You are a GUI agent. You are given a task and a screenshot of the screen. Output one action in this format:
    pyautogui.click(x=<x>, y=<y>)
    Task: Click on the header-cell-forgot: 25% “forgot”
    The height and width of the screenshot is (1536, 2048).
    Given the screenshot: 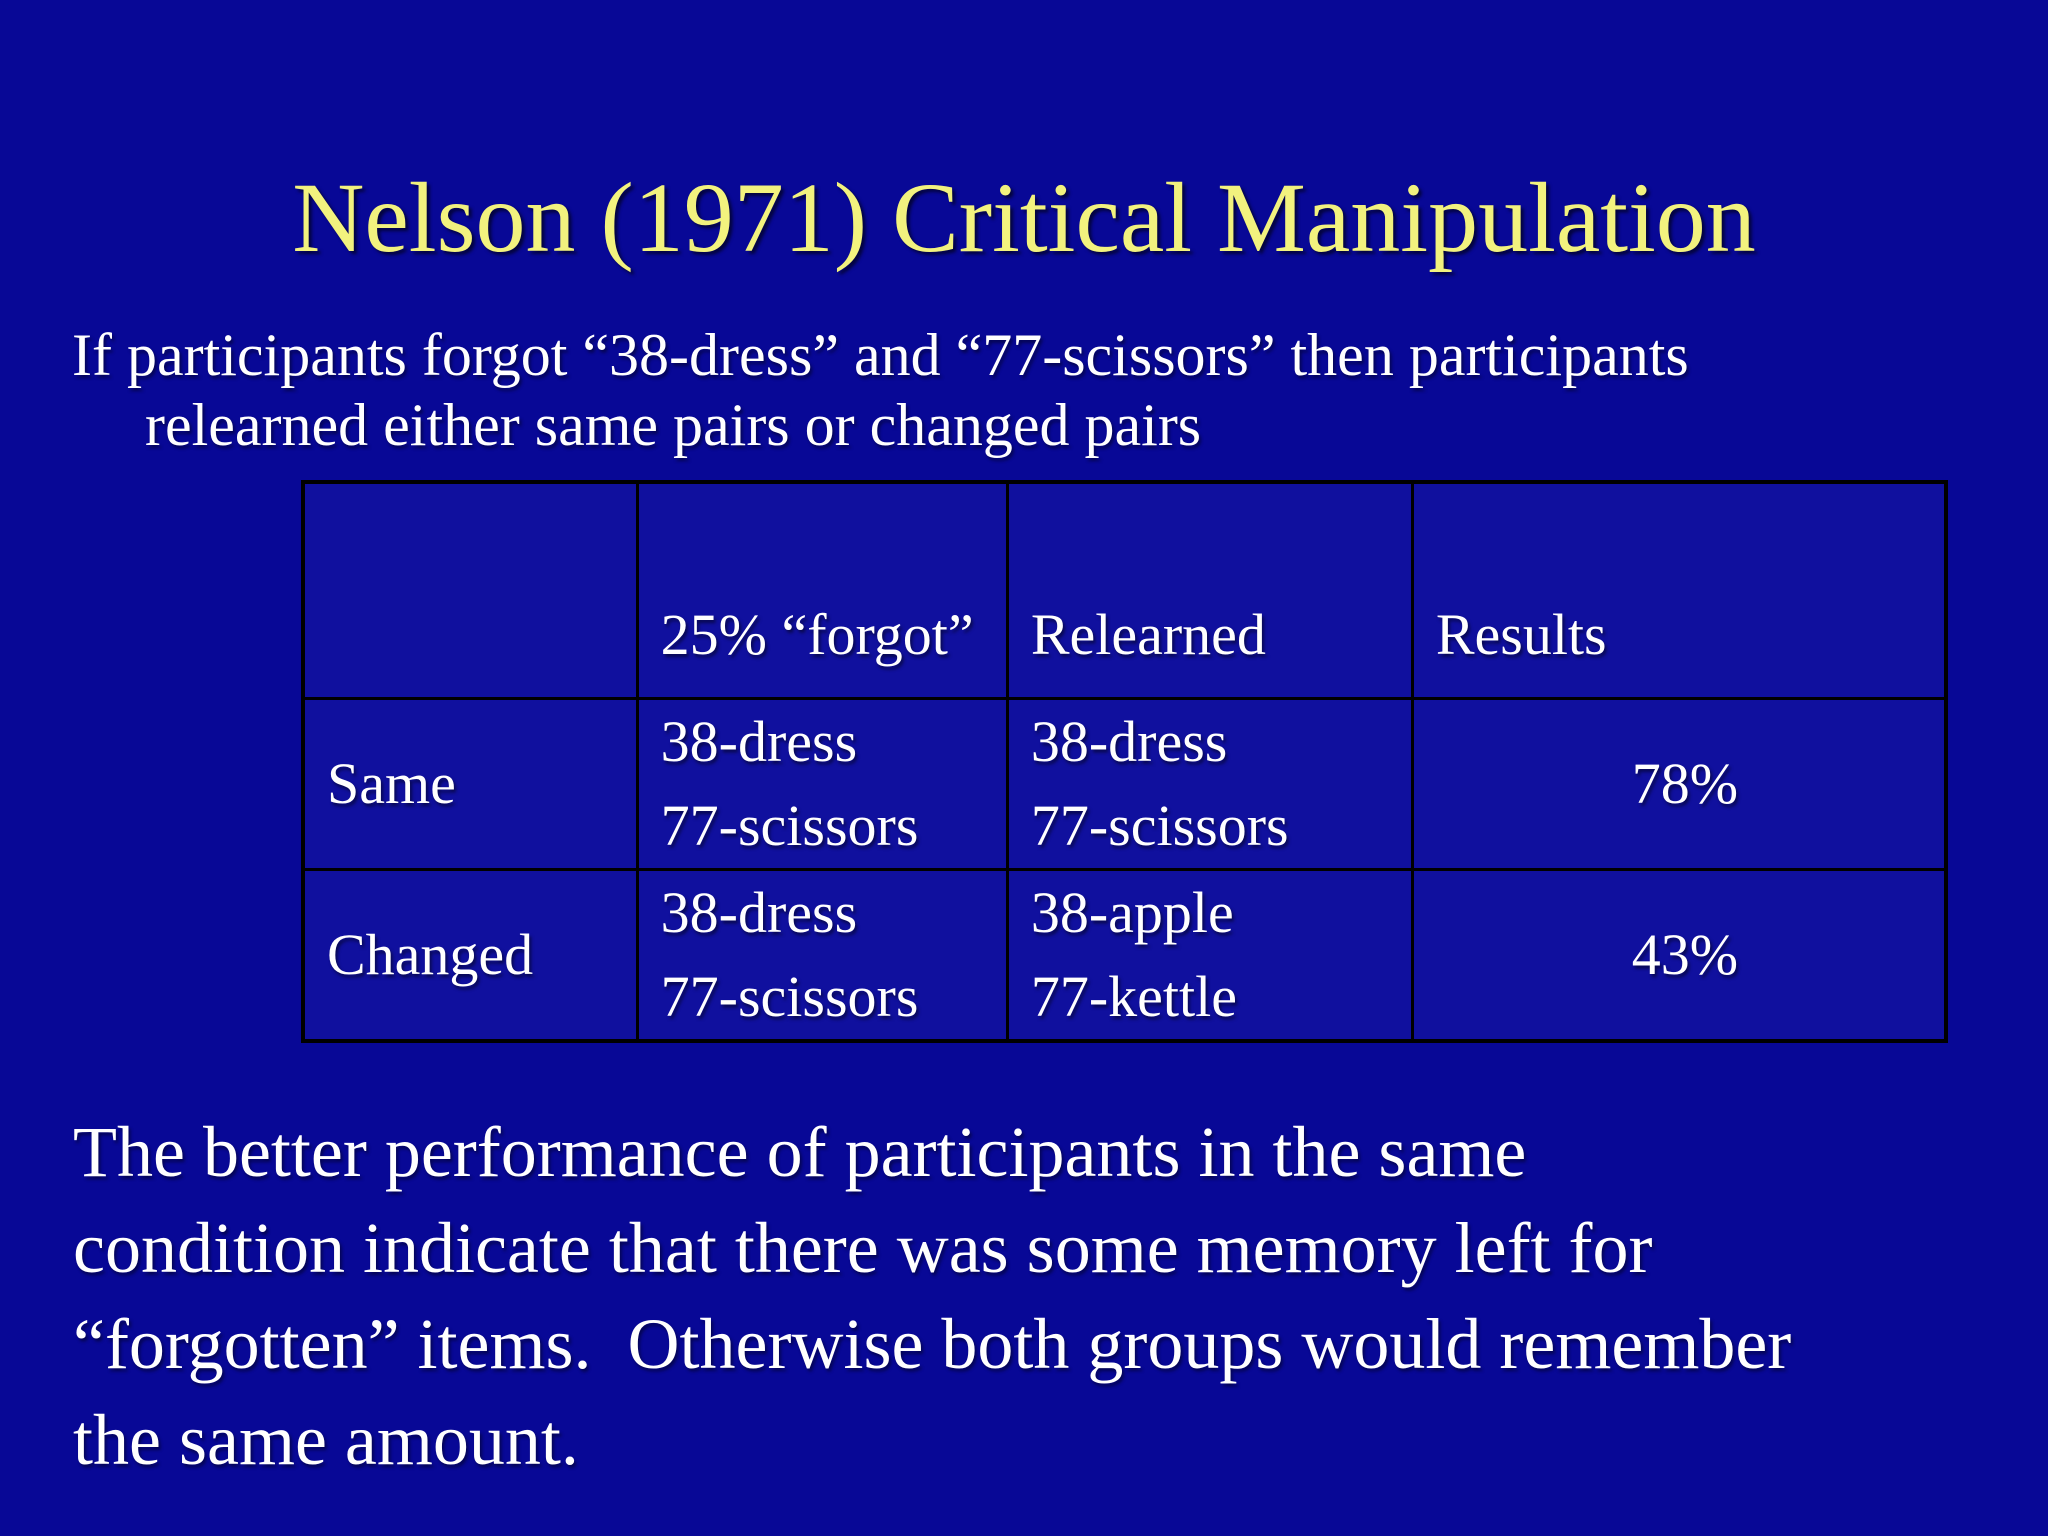 What is the action you would take?
    pyautogui.click(x=822, y=590)
    